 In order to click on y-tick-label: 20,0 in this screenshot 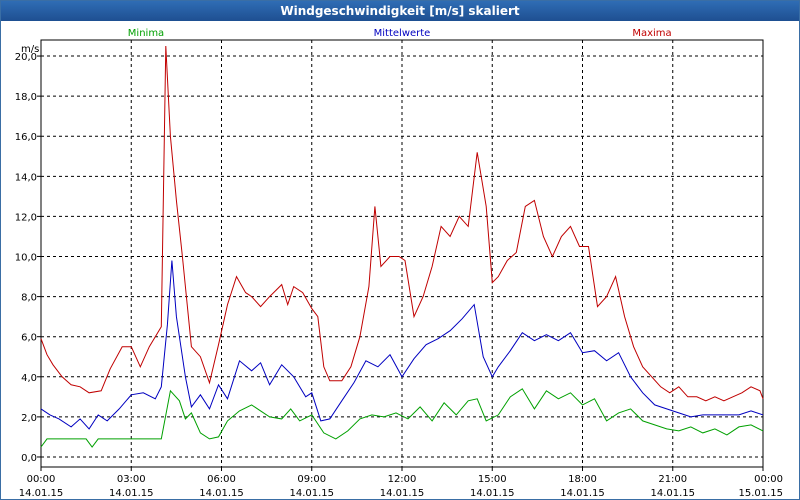, I will do `click(26, 57)`.